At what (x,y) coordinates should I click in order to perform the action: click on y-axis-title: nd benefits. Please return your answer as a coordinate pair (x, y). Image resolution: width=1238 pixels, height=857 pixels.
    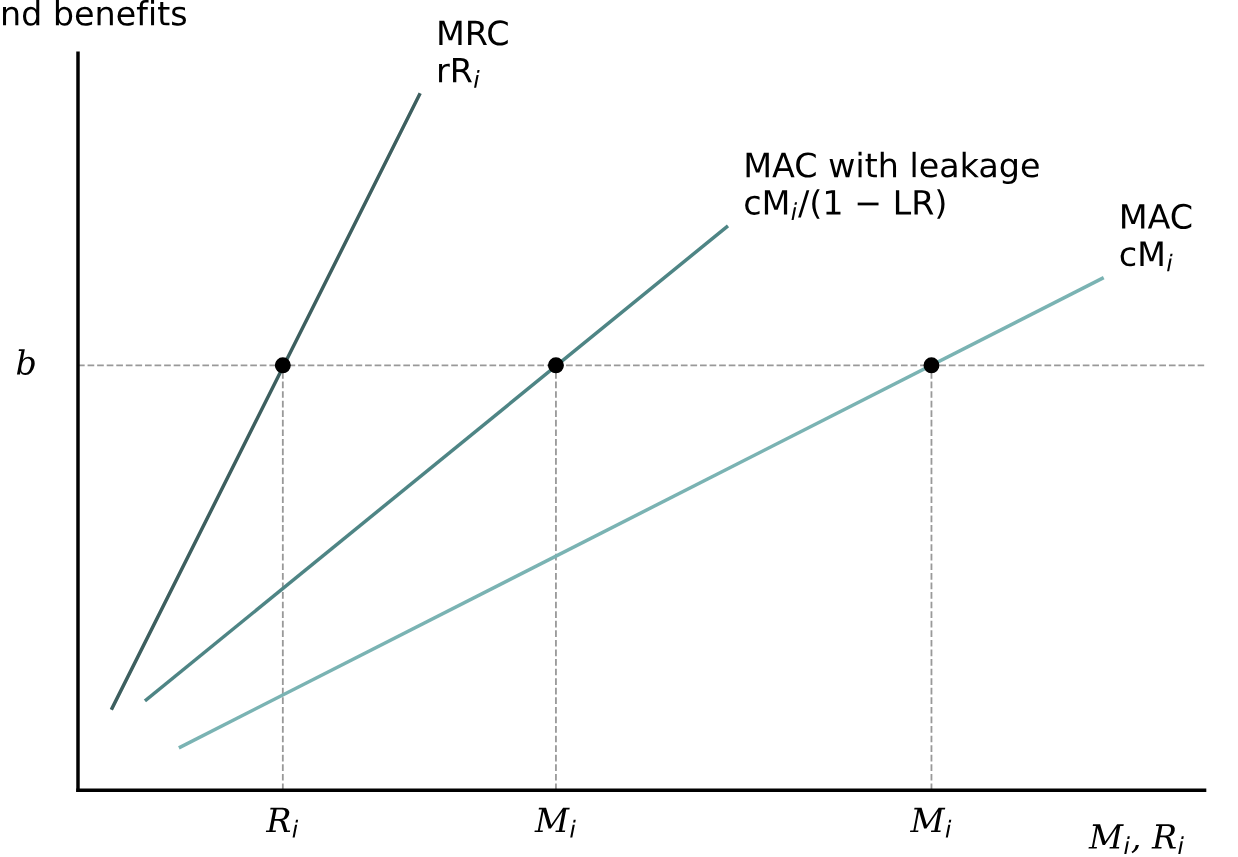
    Looking at the image, I should click on (94, 13).